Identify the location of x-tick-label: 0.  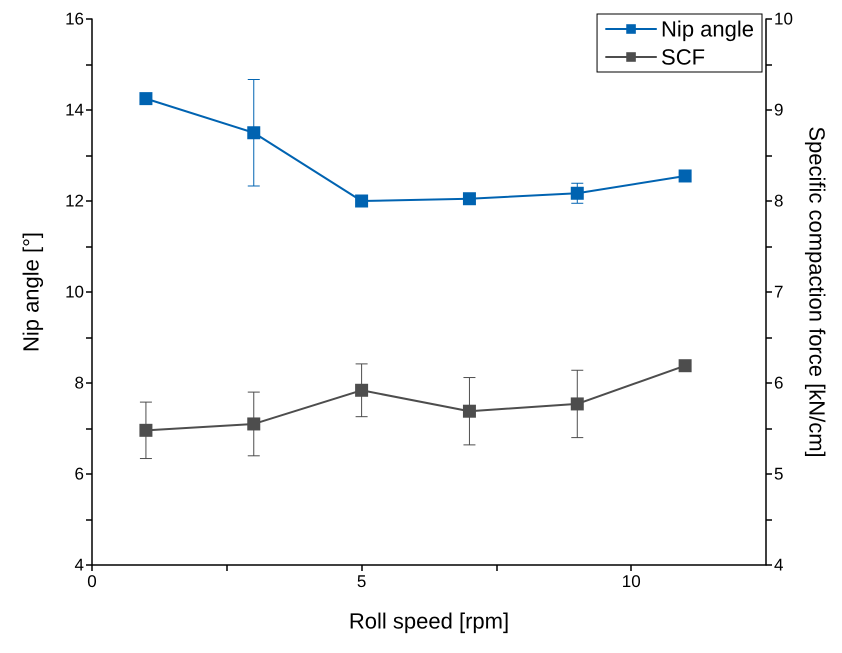
(92, 581).